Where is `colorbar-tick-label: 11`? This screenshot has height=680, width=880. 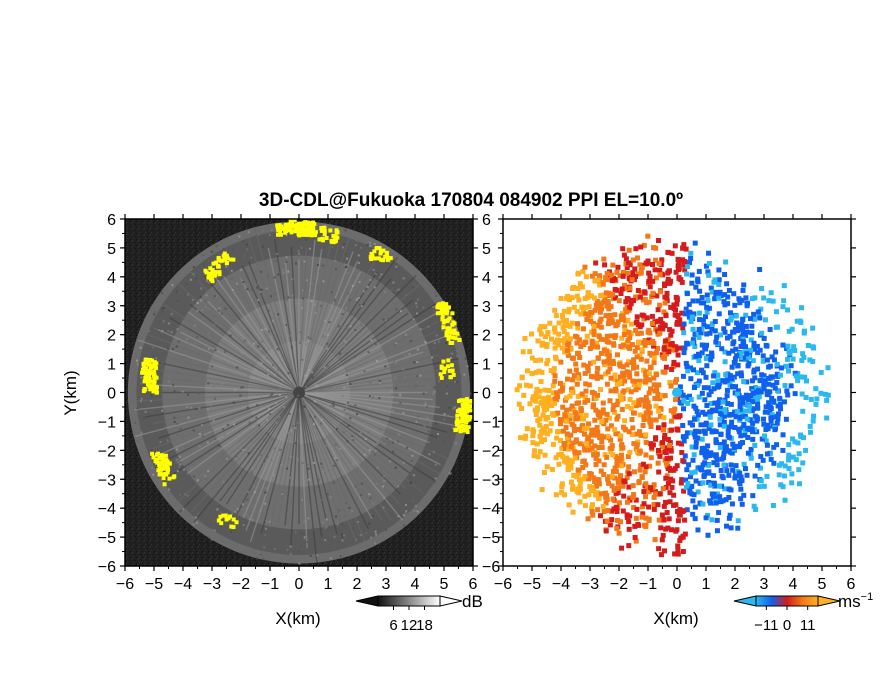
colorbar-tick-label: 11 is located at coordinates (808, 625).